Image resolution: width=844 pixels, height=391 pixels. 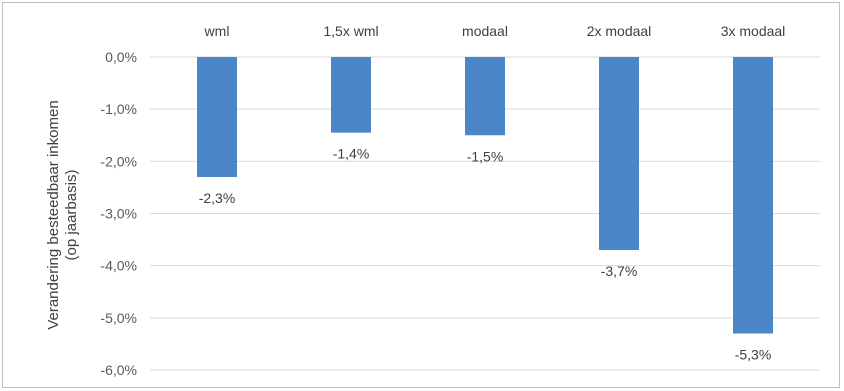 I want to click on category-labels: wml 1,5x wml modaal 2x modaal 3x modaal, so click(x=495, y=31).